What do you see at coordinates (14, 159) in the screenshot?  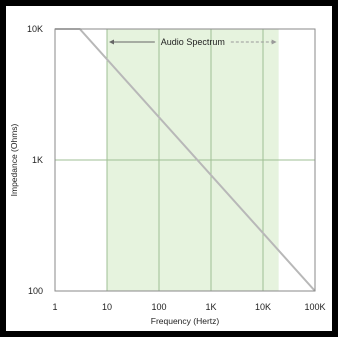 I see `y-axis-label: Impedance (Ohms)` at bounding box center [14, 159].